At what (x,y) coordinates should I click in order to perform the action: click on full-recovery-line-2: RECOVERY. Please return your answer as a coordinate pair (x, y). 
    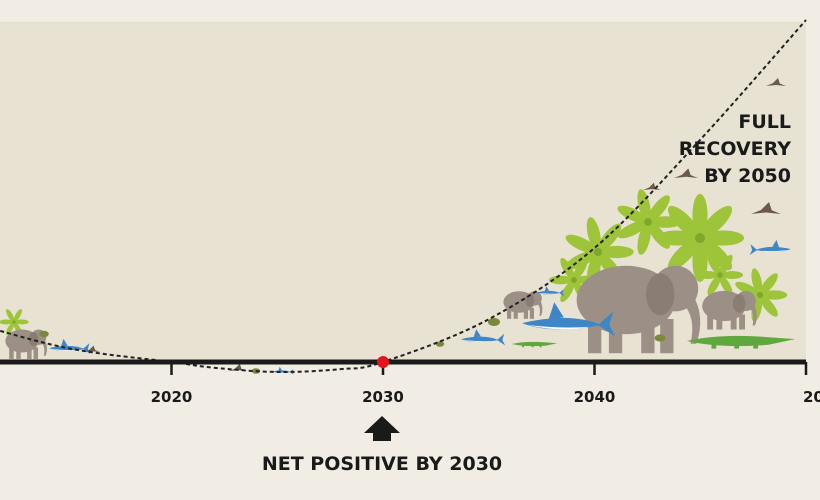
    Looking at the image, I should click on (735, 149).